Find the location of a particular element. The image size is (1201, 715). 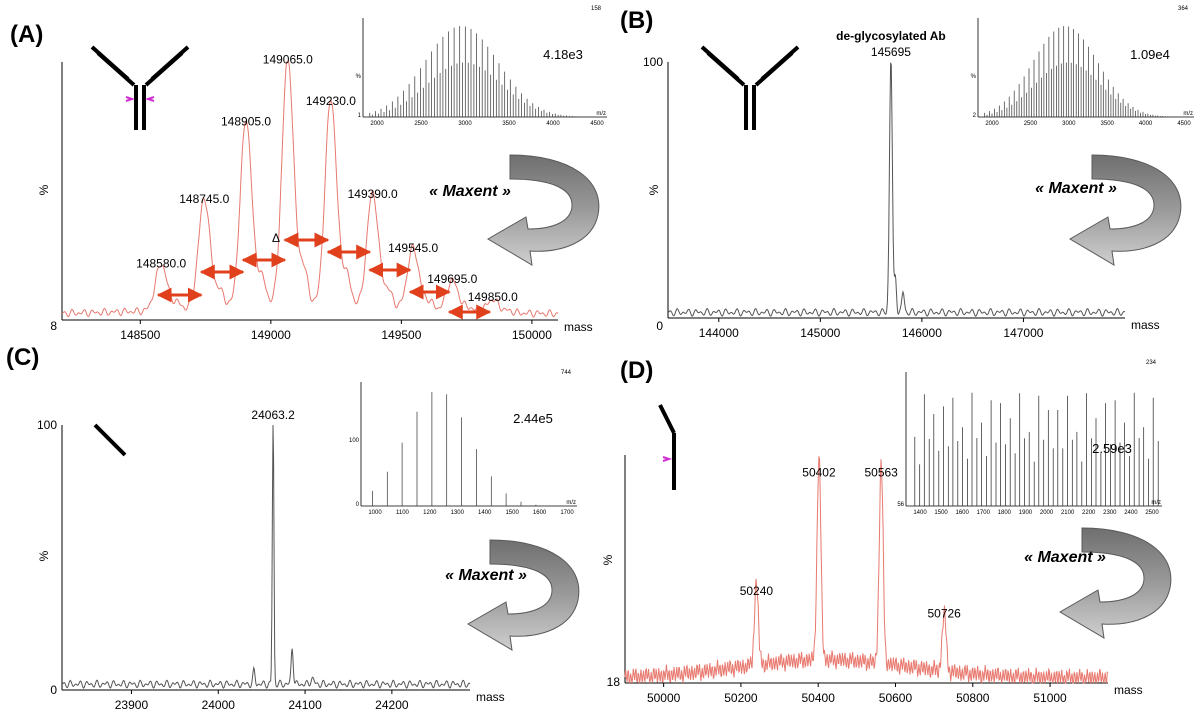

inset-y-bottom: 2 is located at coordinates (975, 116).